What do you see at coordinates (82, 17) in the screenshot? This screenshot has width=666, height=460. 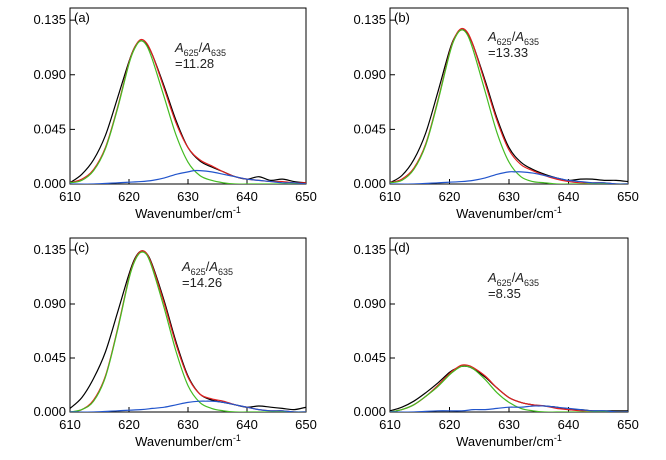 I see `panel-label: (a)` at bounding box center [82, 17].